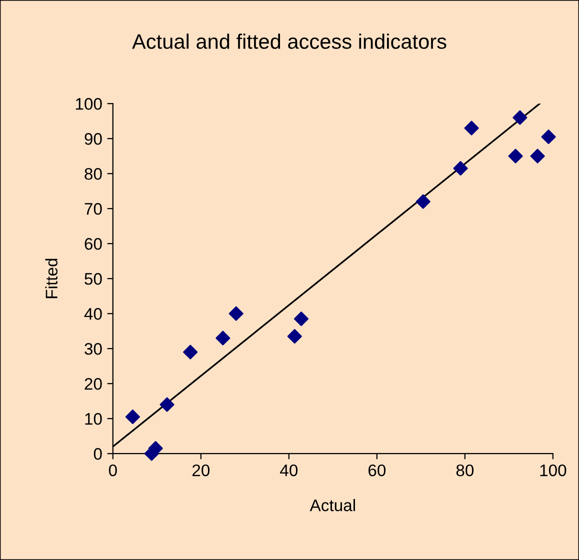 The height and width of the screenshot is (560, 579). I want to click on y-tick-label: 60, so click(93, 244).